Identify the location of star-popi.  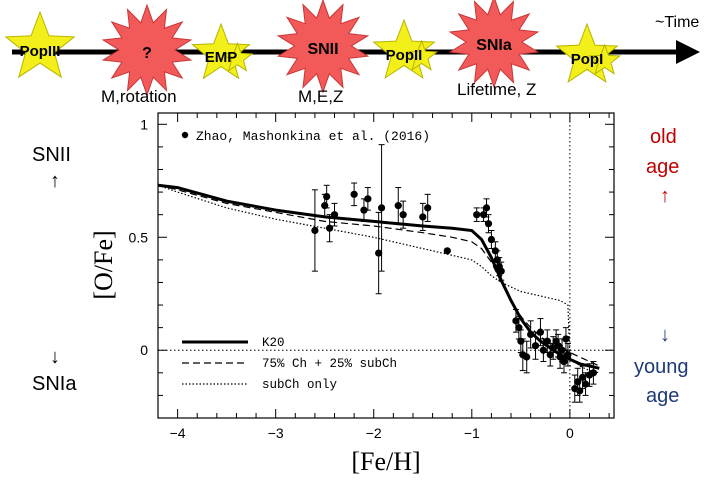
(587, 53).